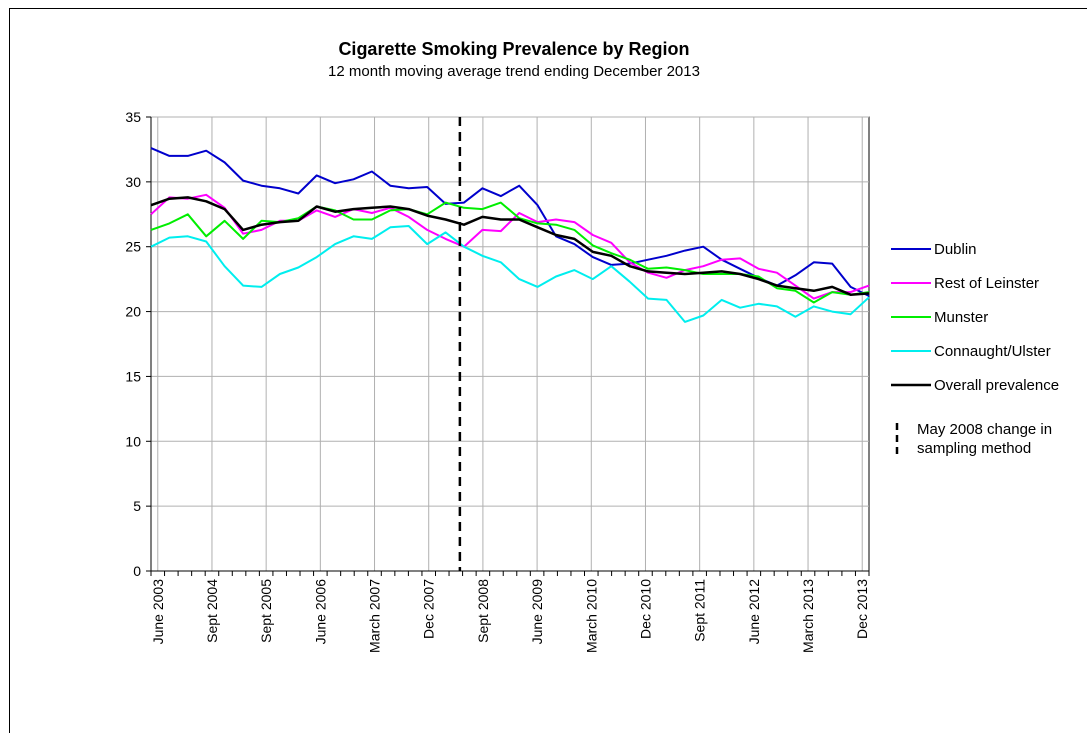  What do you see at coordinates (754, 612) in the screenshot?
I see `x-tick-label: June 2012` at bounding box center [754, 612].